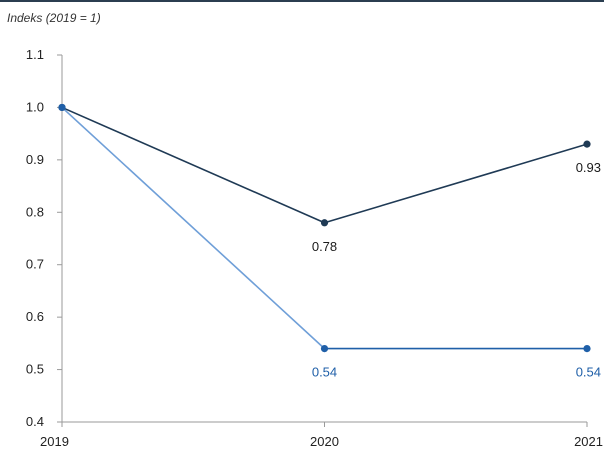 This screenshot has width=604, height=450. What do you see at coordinates (35, 54) in the screenshot?
I see `y-tick-label: 1.1` at bounding box center [35, 54].